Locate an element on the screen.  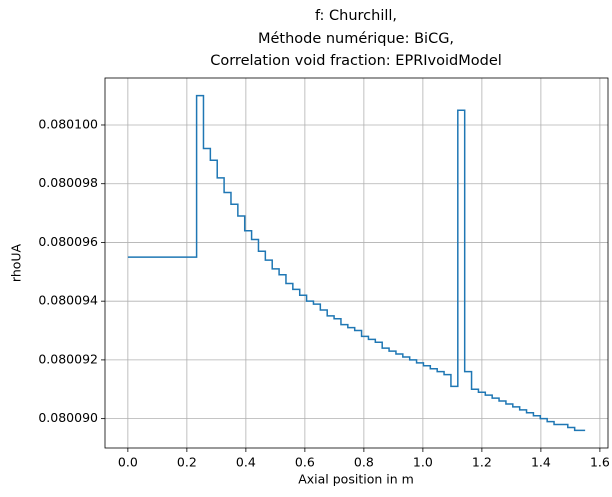
y-tick-label: 0.080094 is located at coordinates (68, 300).